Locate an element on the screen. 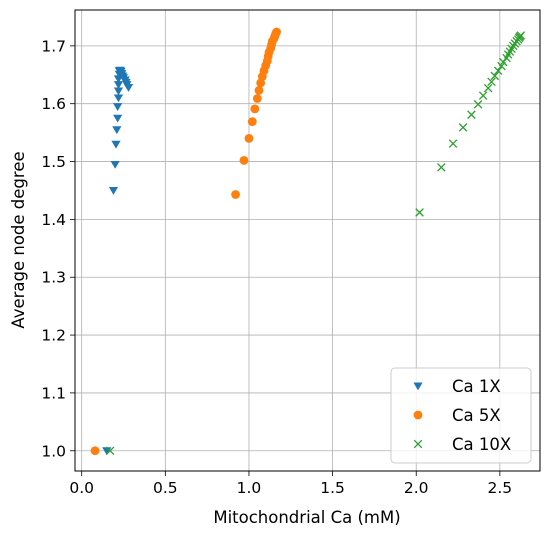 This screenshot has width=550, height=535. y-tick-label: 1.7 is located at coordinates (53, 46).